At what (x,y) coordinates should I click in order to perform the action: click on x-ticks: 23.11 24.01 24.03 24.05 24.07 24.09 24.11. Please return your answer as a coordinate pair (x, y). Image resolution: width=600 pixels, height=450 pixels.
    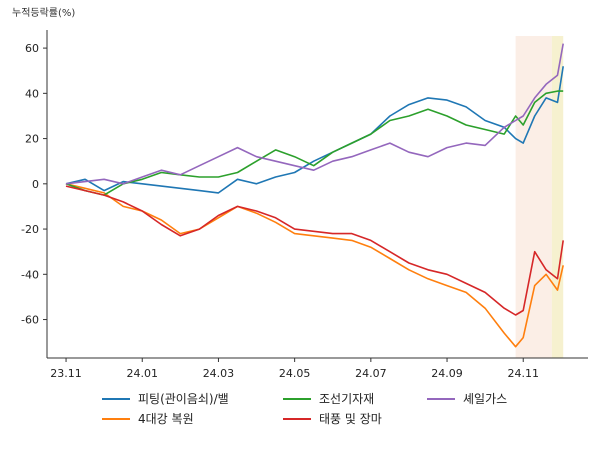
    Looking at the image, I should click on (294, 369).